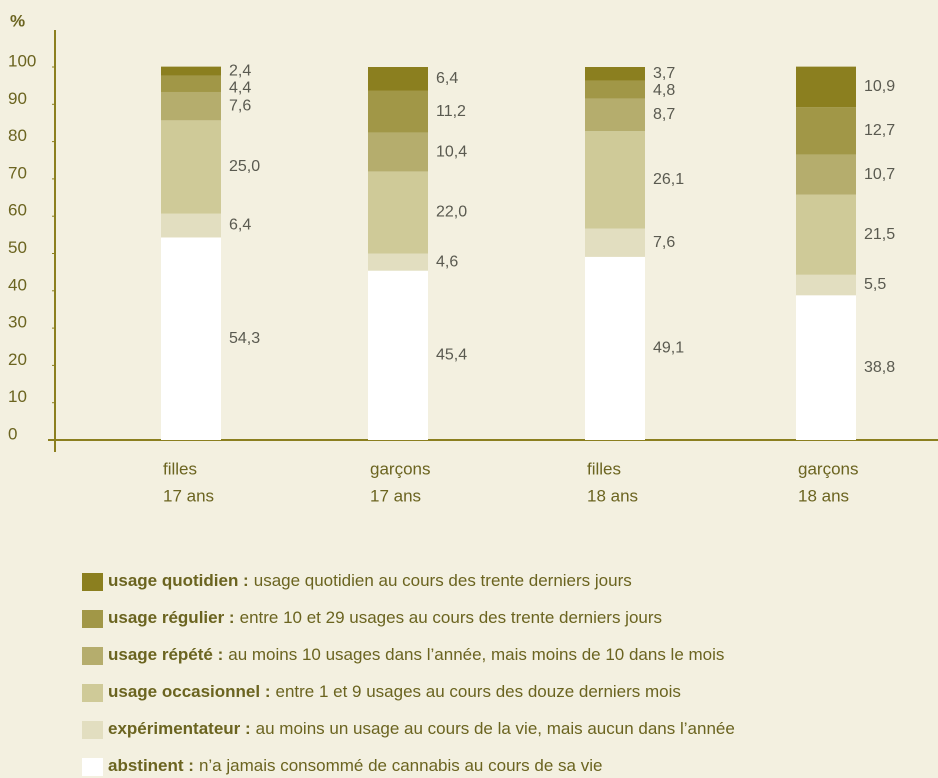 This screenshot has width=938, height=778. What do you see at coordinates (668, 179) in the screenshot?
I see `value-label: 26,1` at bounding box center [668, 179].